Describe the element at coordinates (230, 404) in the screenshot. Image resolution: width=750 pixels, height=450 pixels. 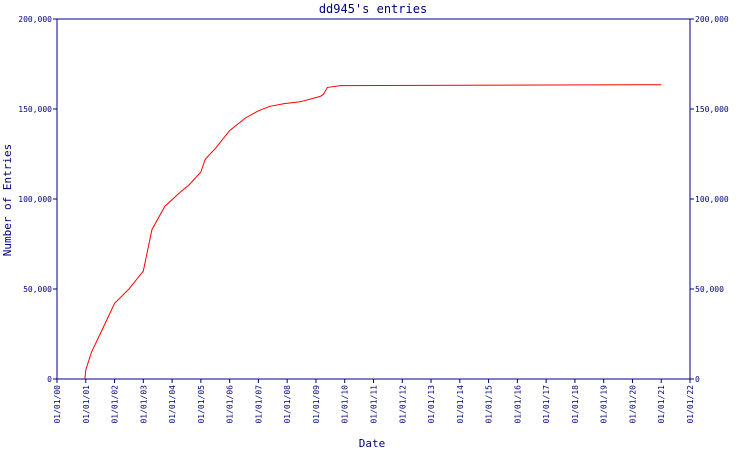
I see `x-tick-label: 01/01/06` at that location.